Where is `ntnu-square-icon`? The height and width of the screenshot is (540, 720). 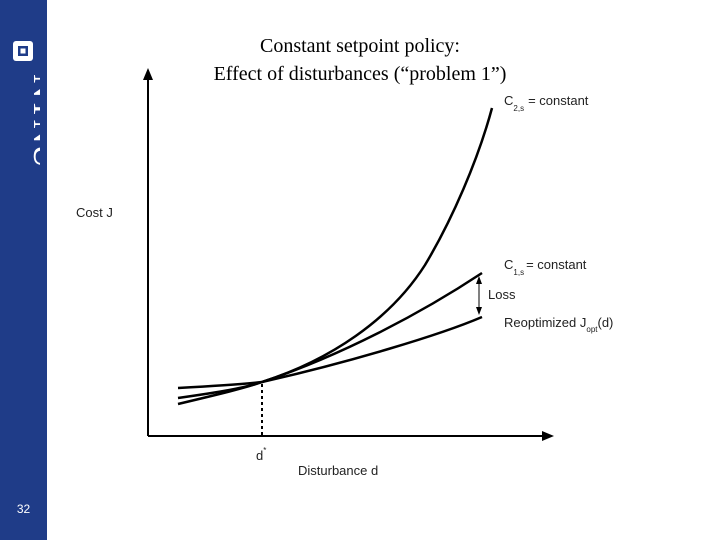
ntnu-square-icon is located at coordinates (23, 51).